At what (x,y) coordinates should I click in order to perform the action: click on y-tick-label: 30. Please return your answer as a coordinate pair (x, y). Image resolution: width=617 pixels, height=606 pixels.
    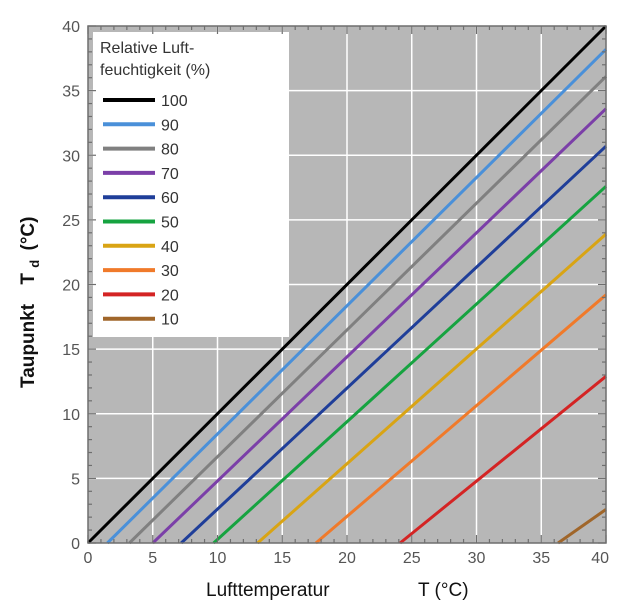
    Looking at the image, I should click on (71, 156).